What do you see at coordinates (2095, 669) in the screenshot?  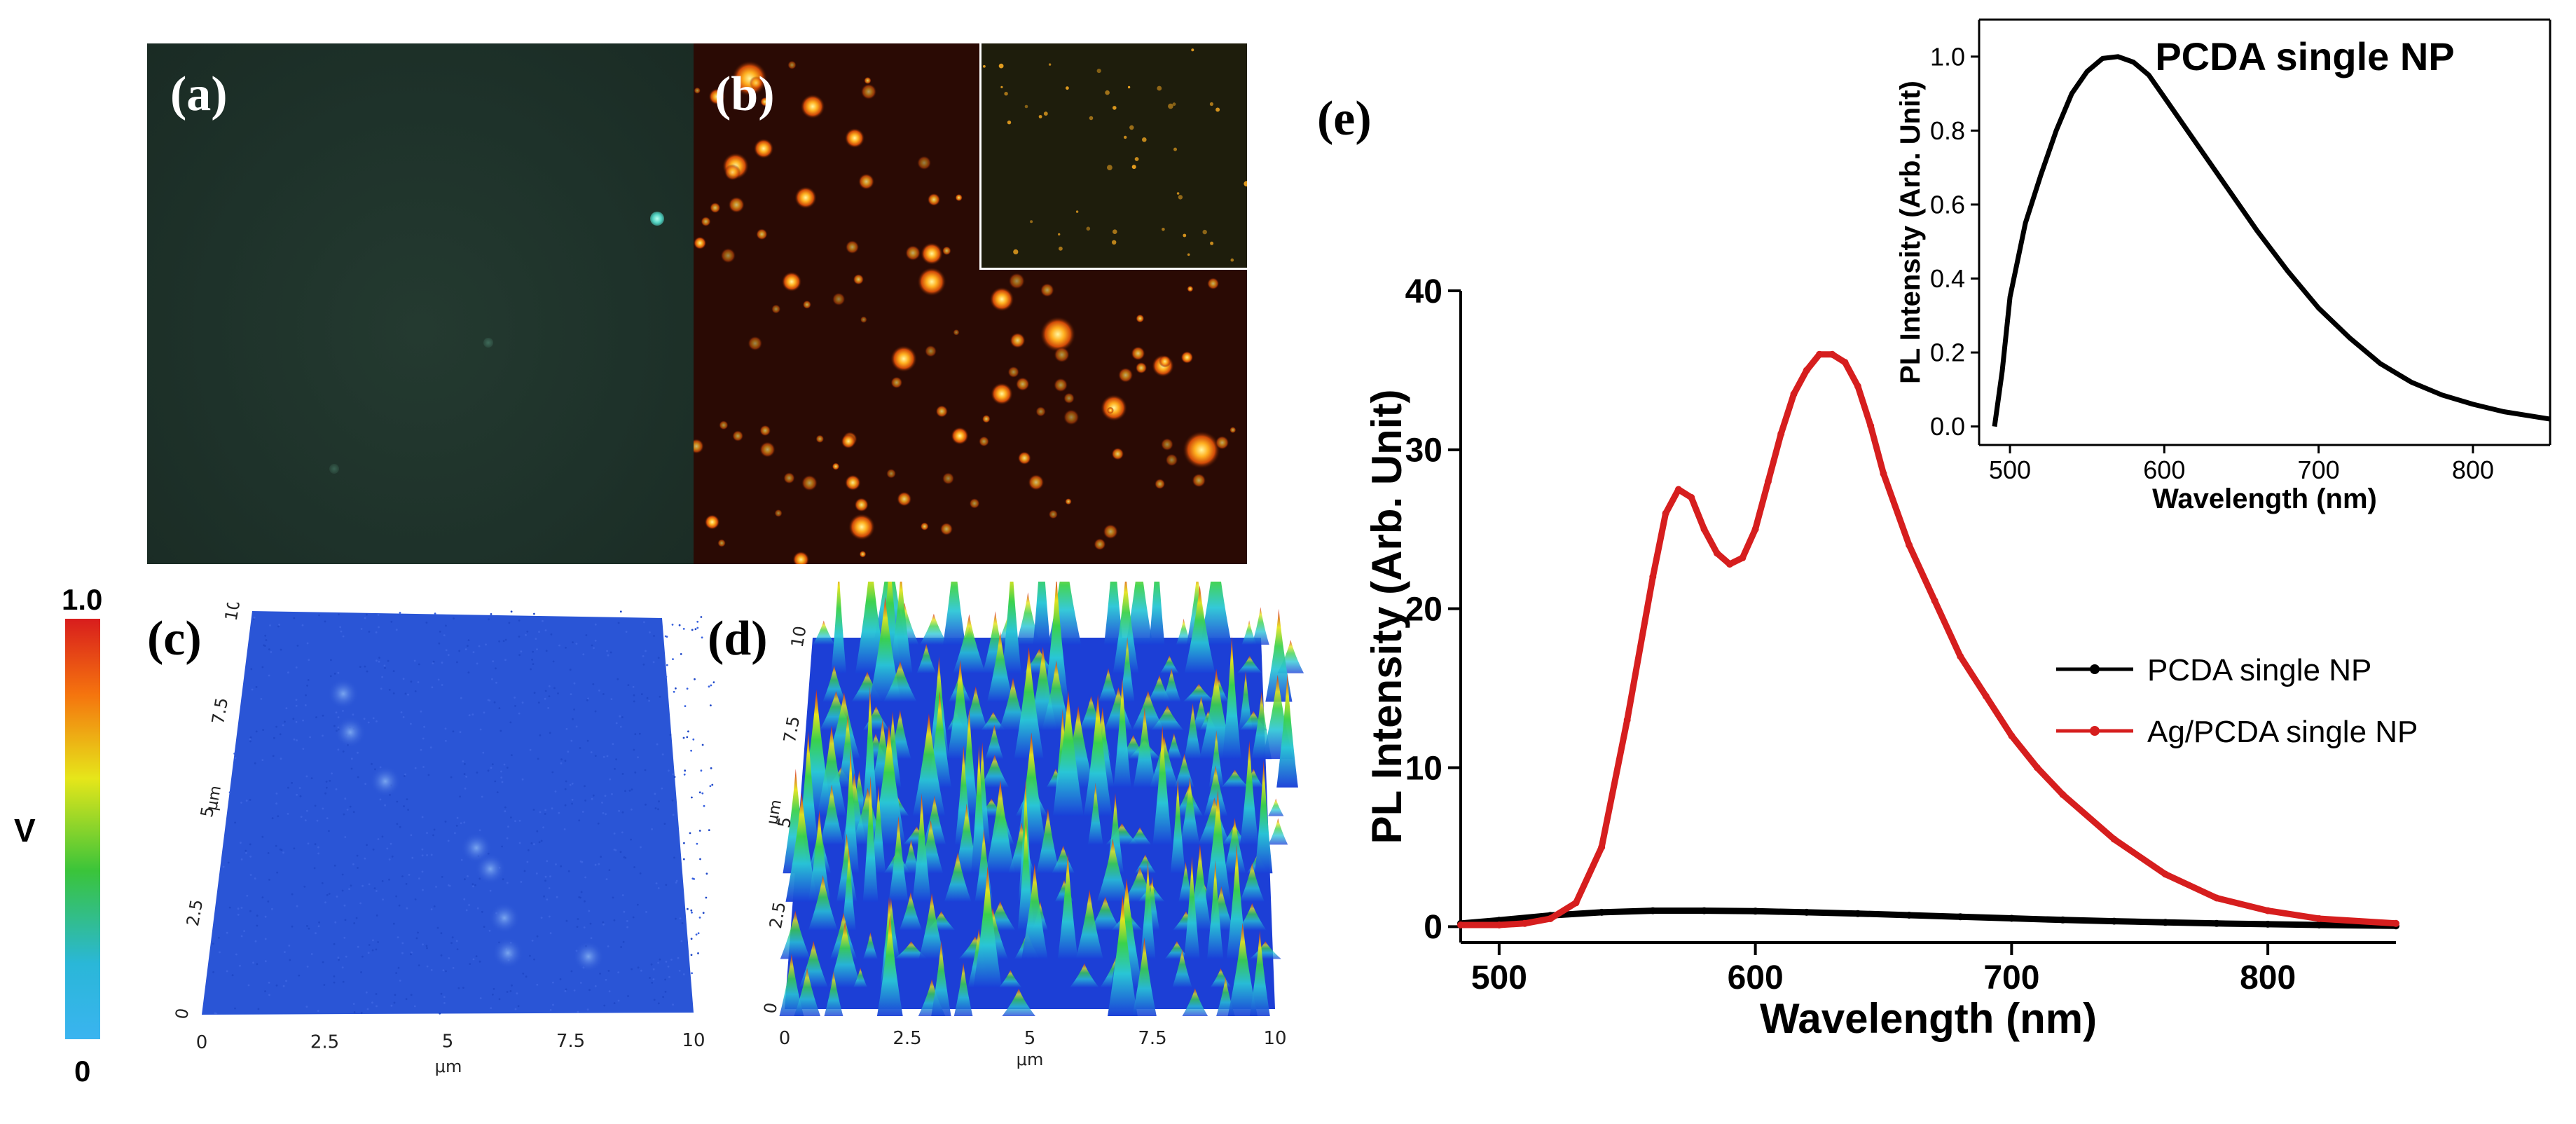 I see `legend-marker` at bounding box center [2095, 669].